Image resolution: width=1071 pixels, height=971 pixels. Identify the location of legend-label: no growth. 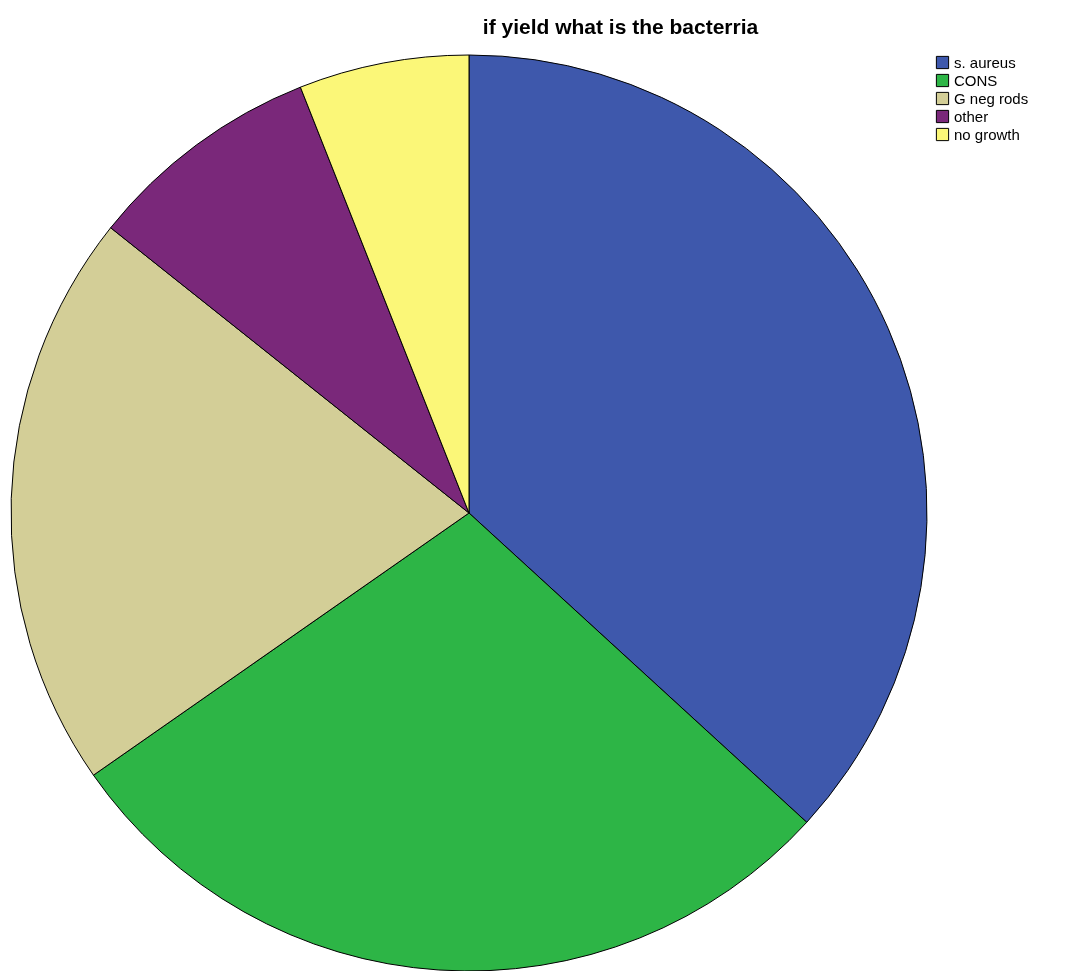
(987, 134).